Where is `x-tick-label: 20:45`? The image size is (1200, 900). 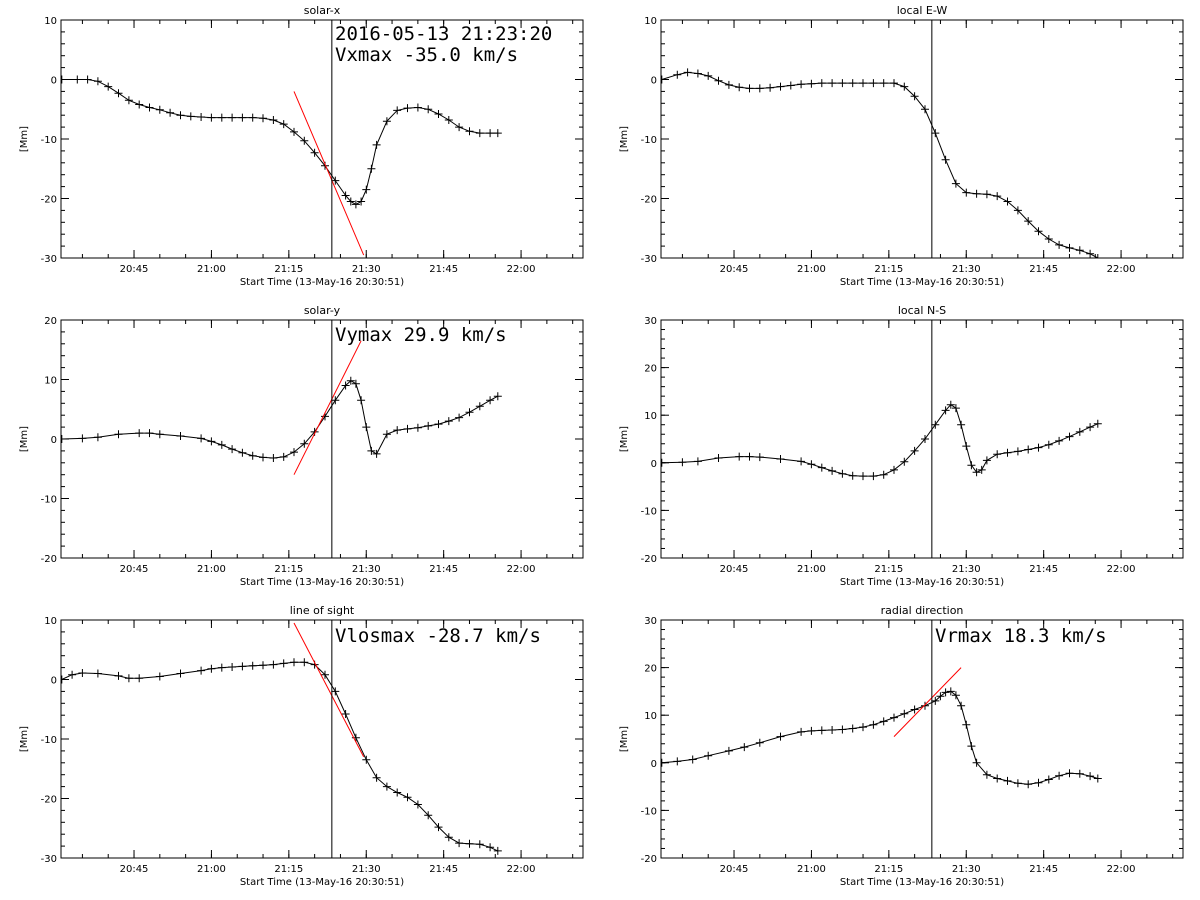
x-tick-label: 20:45 is located at coordinates (734, 569).